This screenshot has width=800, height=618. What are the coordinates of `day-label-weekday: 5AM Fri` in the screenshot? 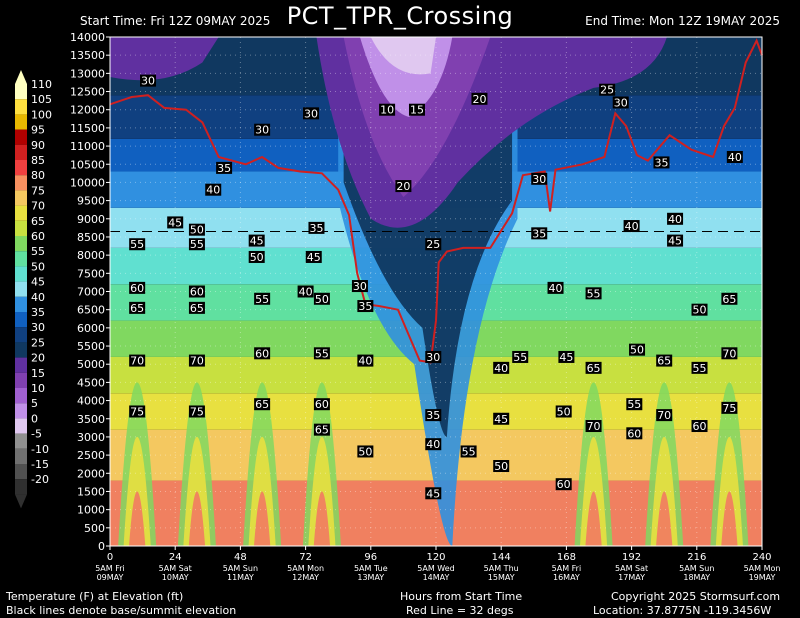 It's located at (110, 568).